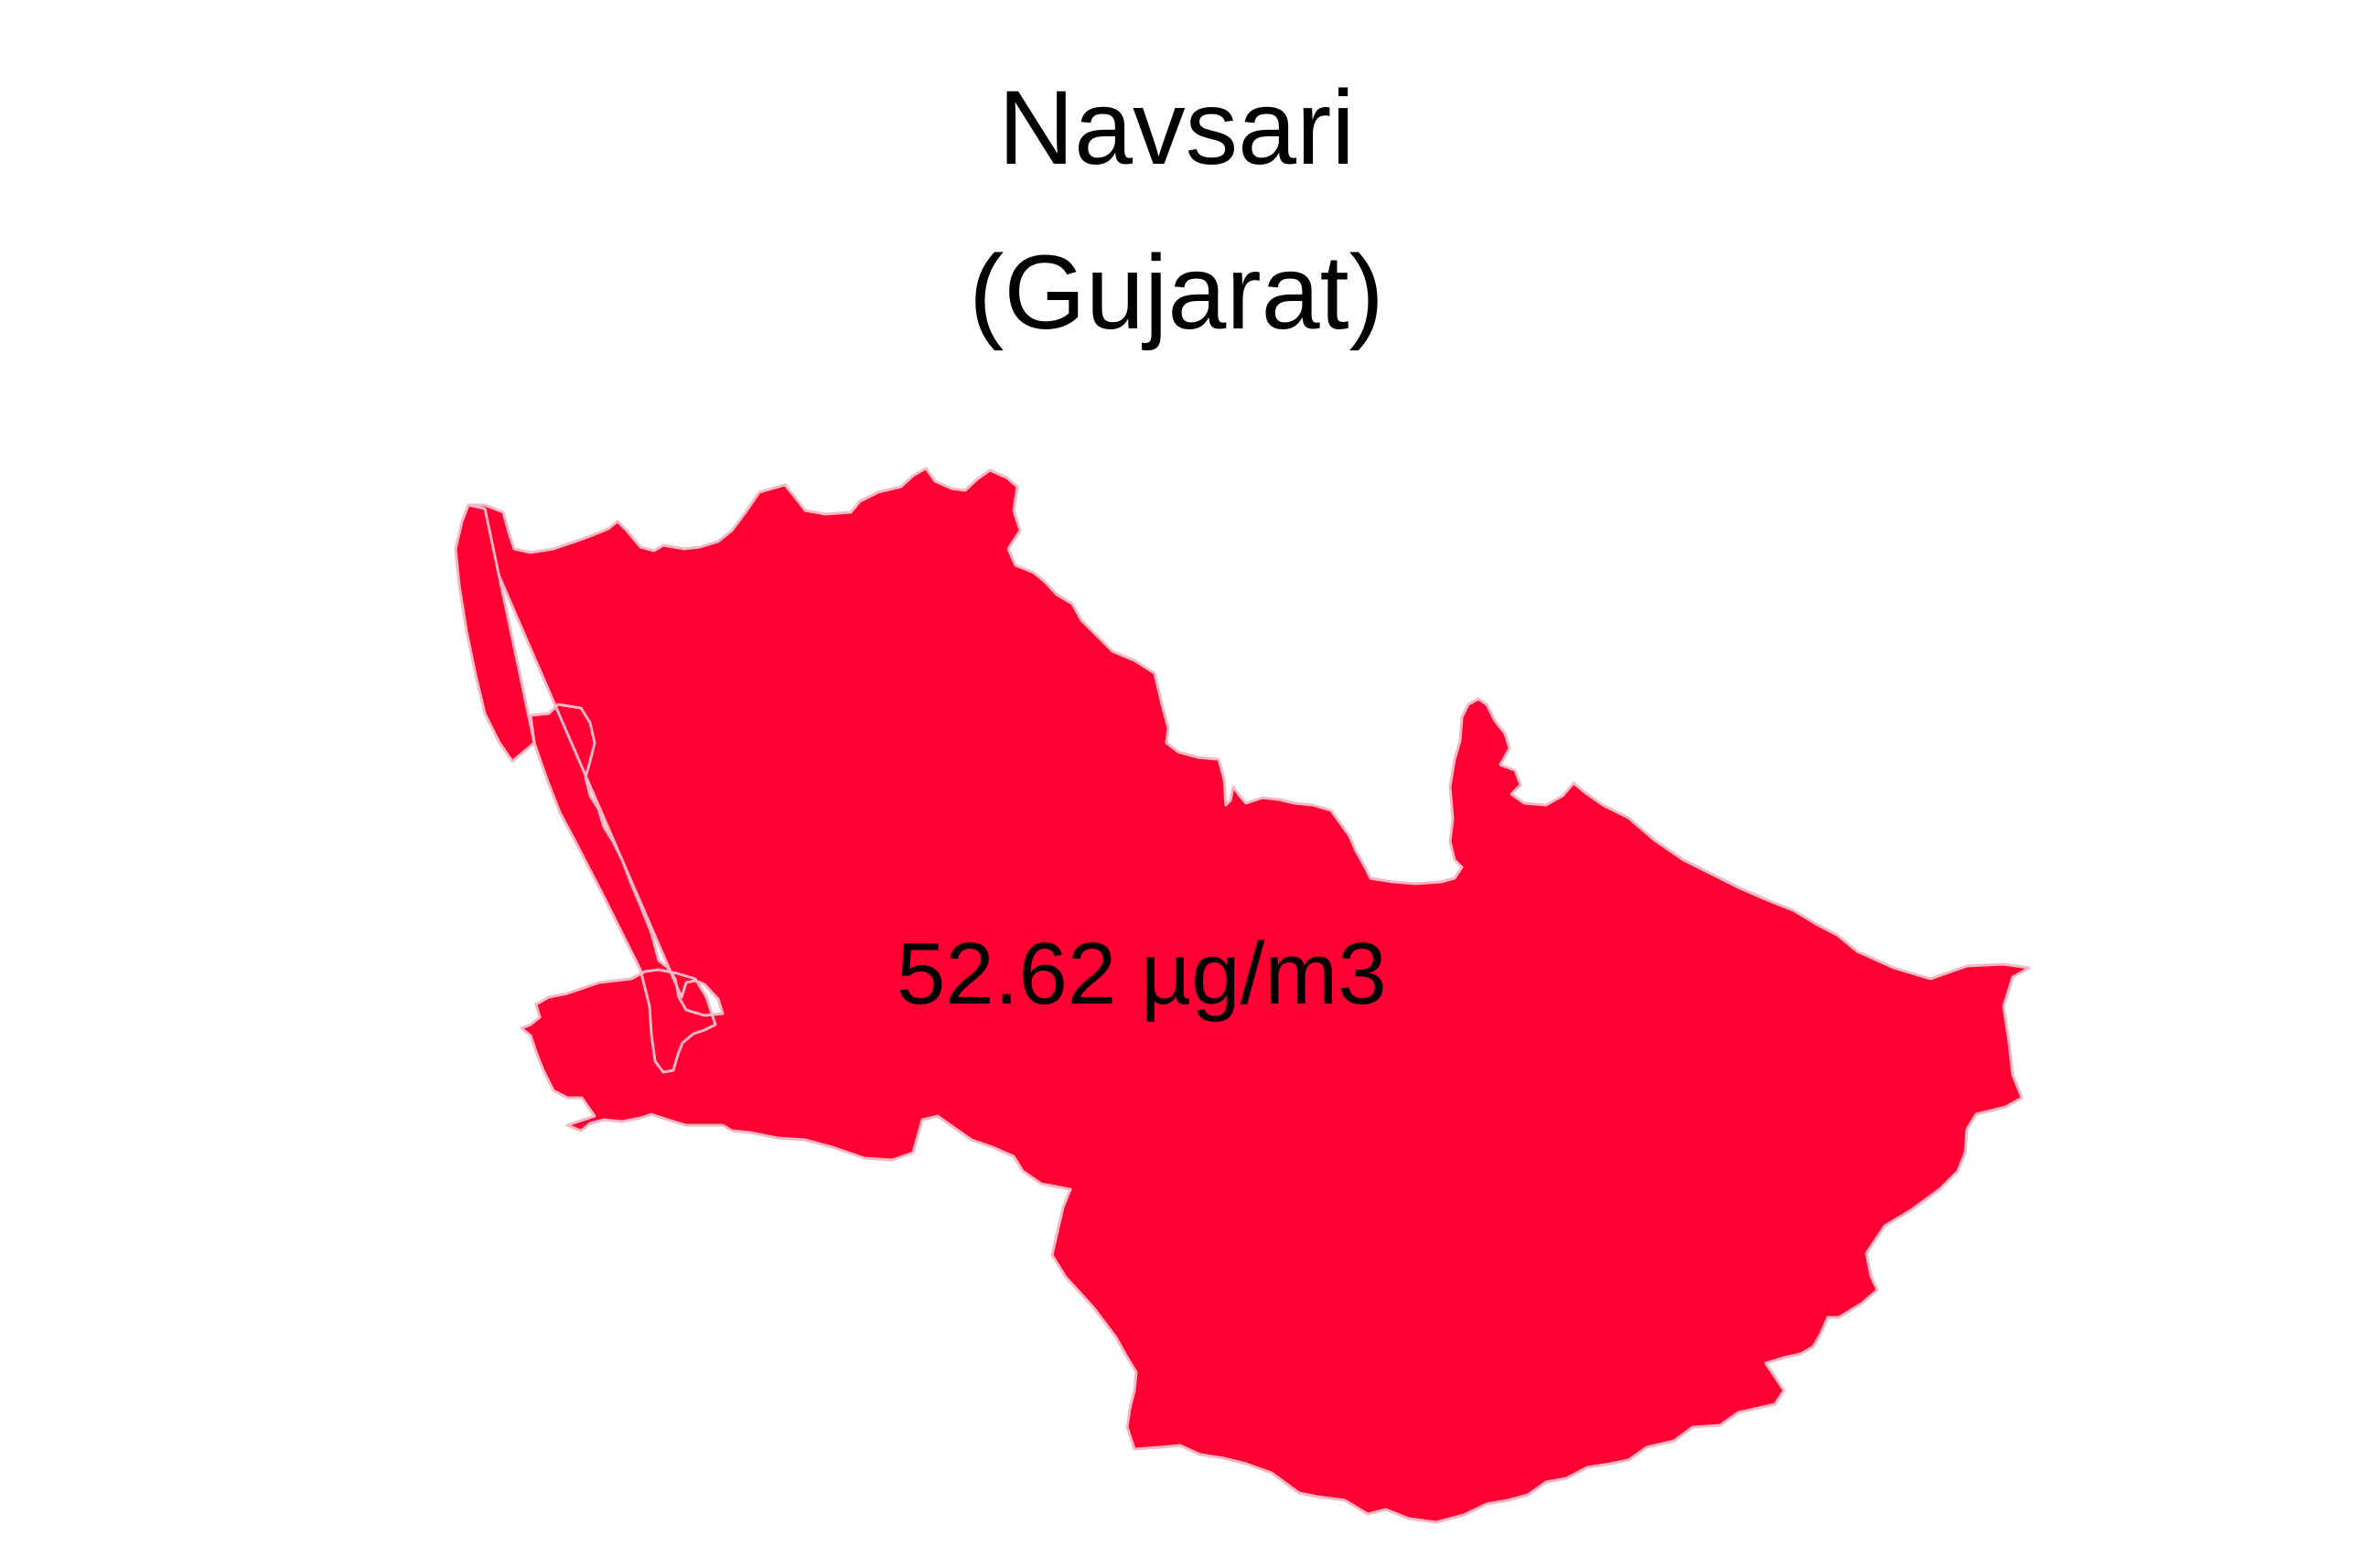 Image resolution: width=2353 pixels, height=1568 pixels. Describe the element at coordinates (1176, 292) in the screenshot. I see `state-name: (Gujarat)` at that location.